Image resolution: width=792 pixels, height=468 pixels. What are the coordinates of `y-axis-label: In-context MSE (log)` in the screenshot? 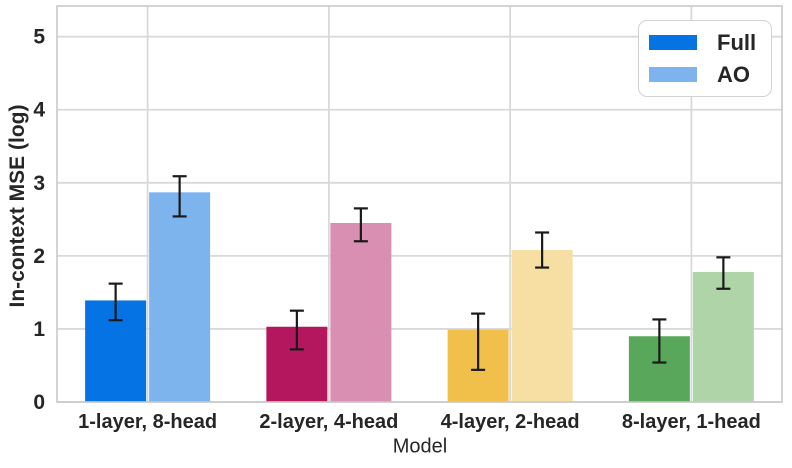 It's located at (17, 206).